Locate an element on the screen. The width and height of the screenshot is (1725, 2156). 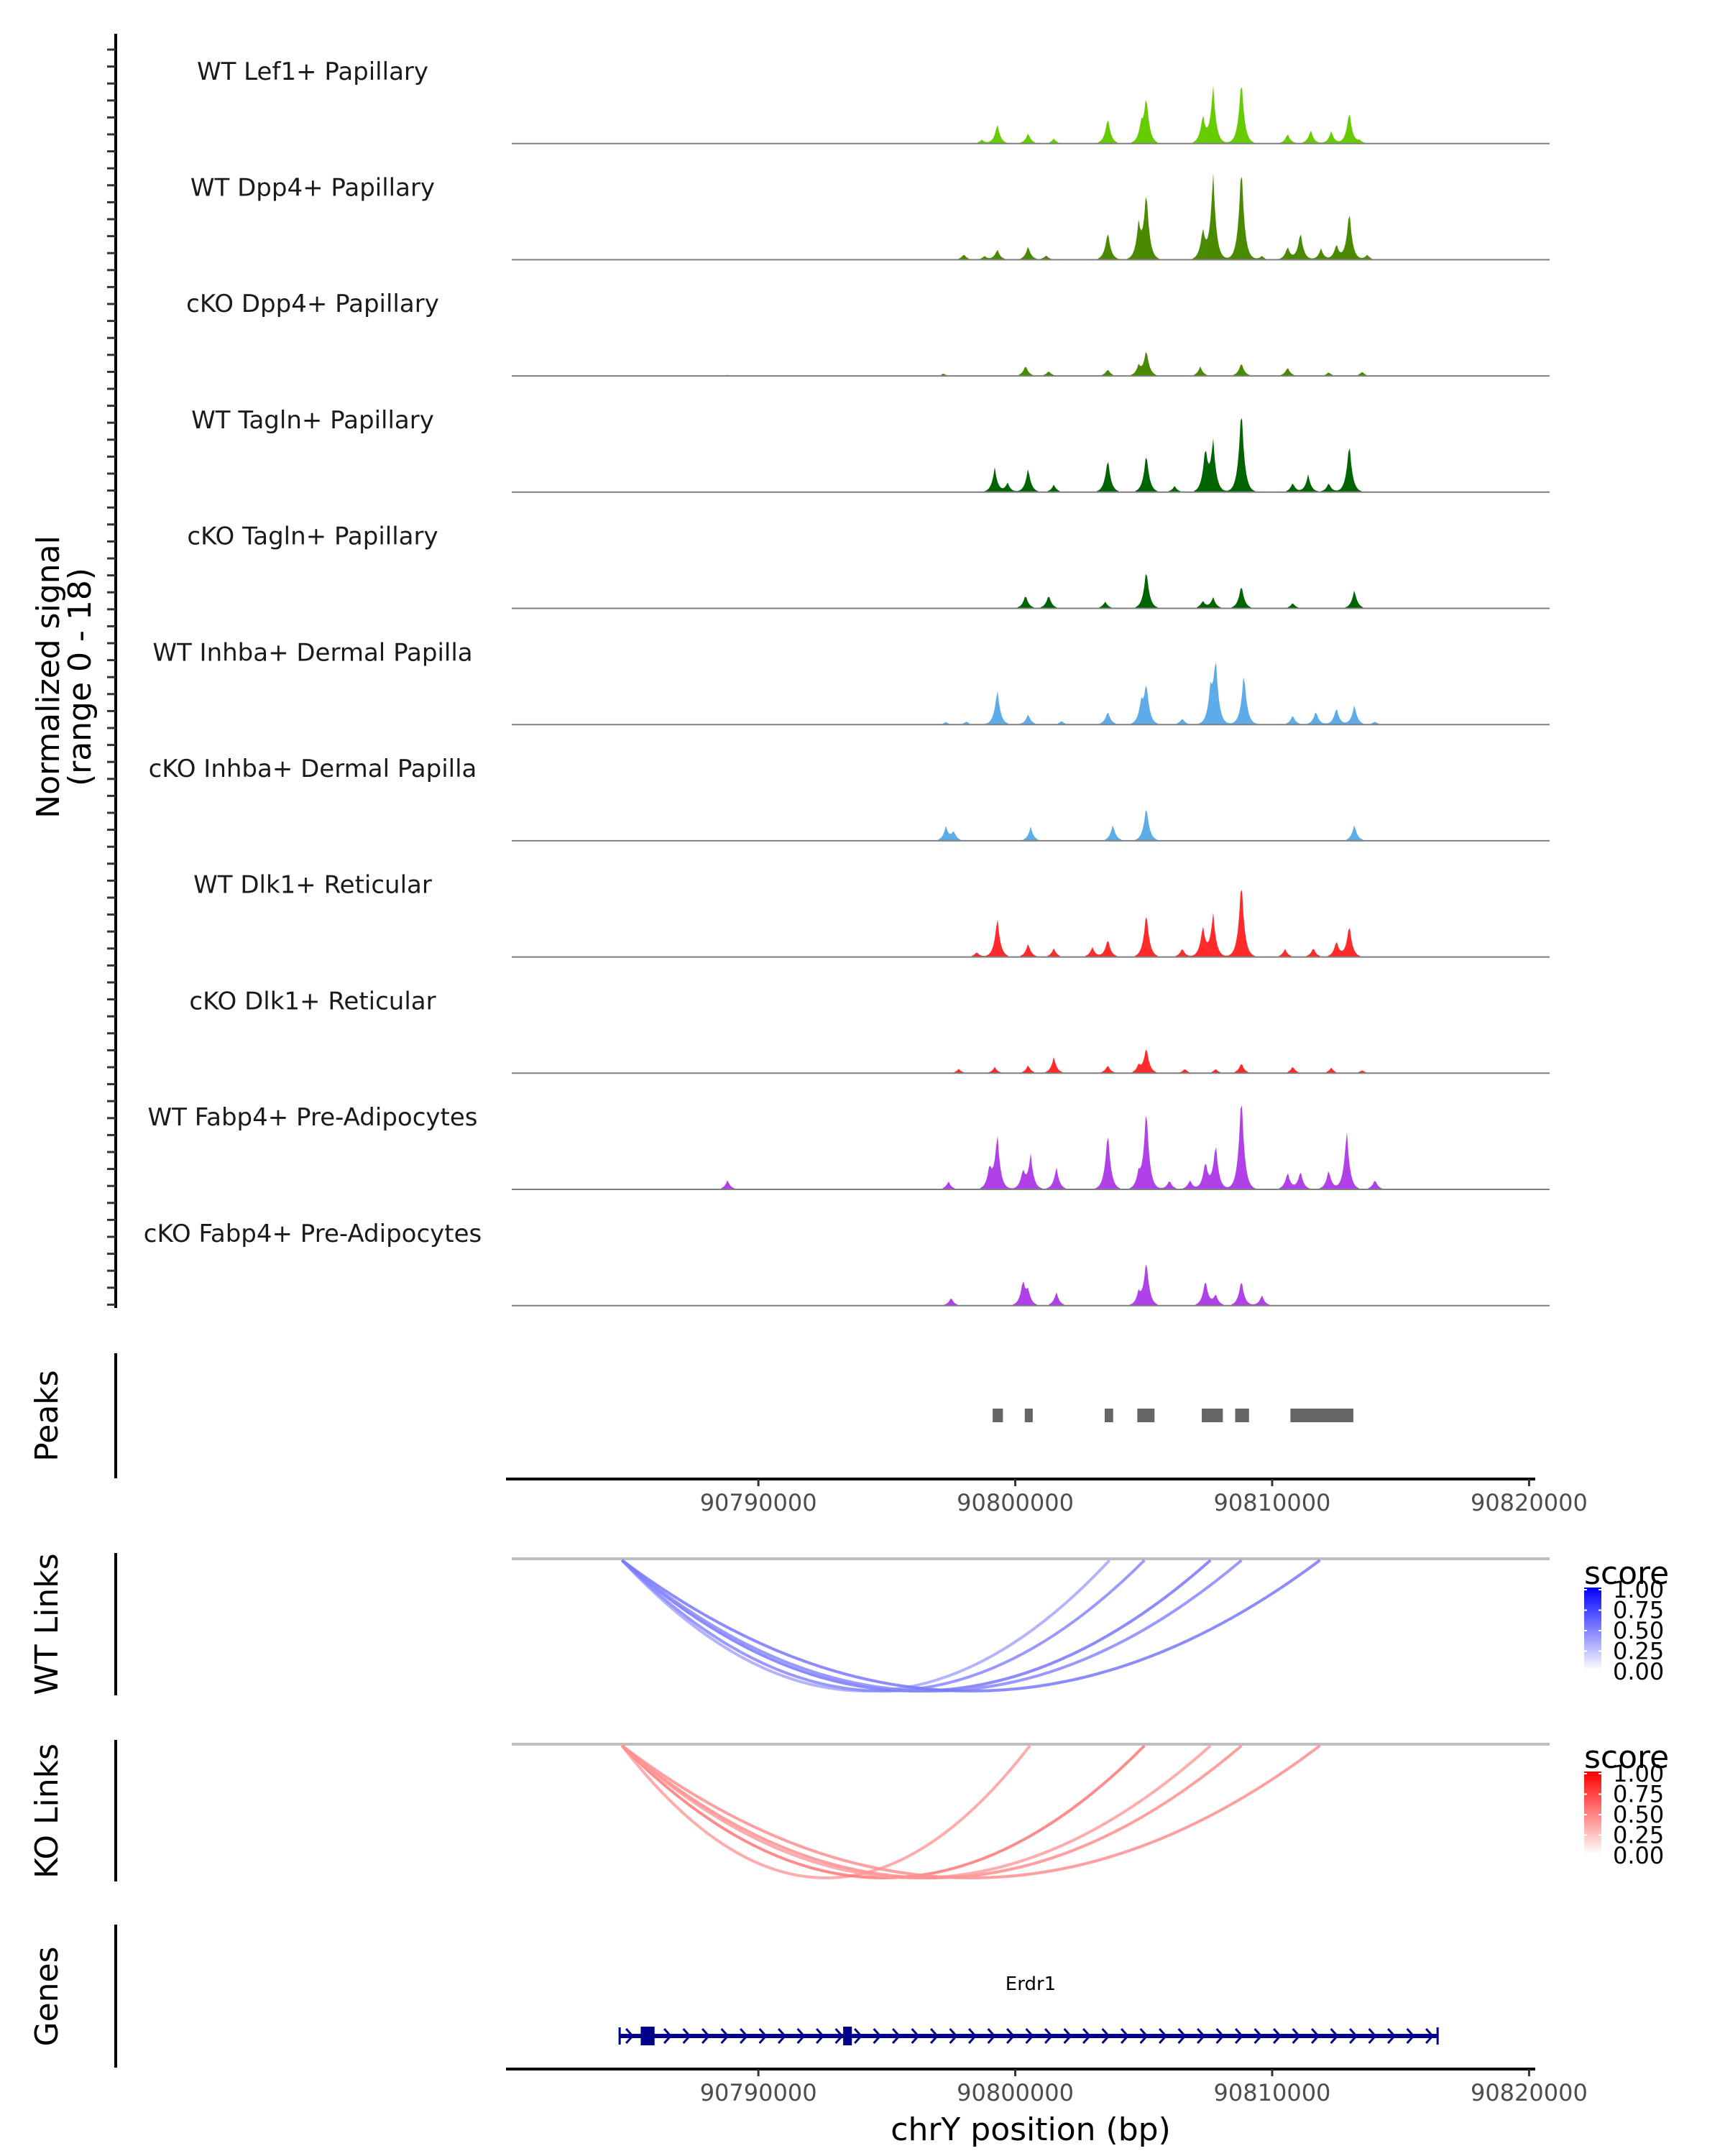
y-axis-title-line1: Normalized signal is located at coordinates (48, 677).